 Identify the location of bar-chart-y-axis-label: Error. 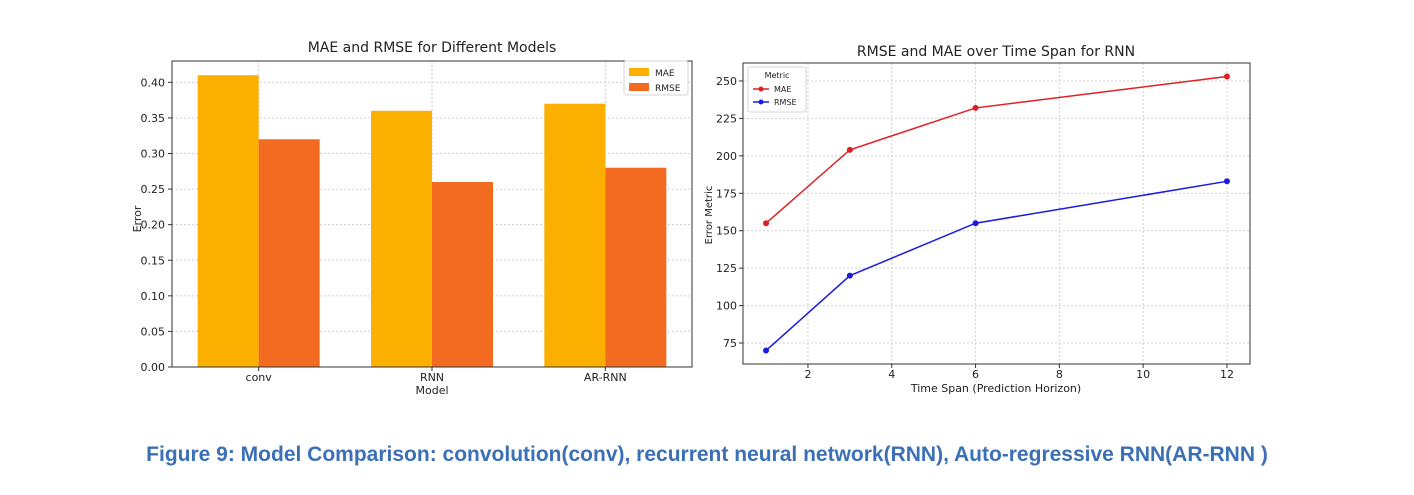
(137, 218).